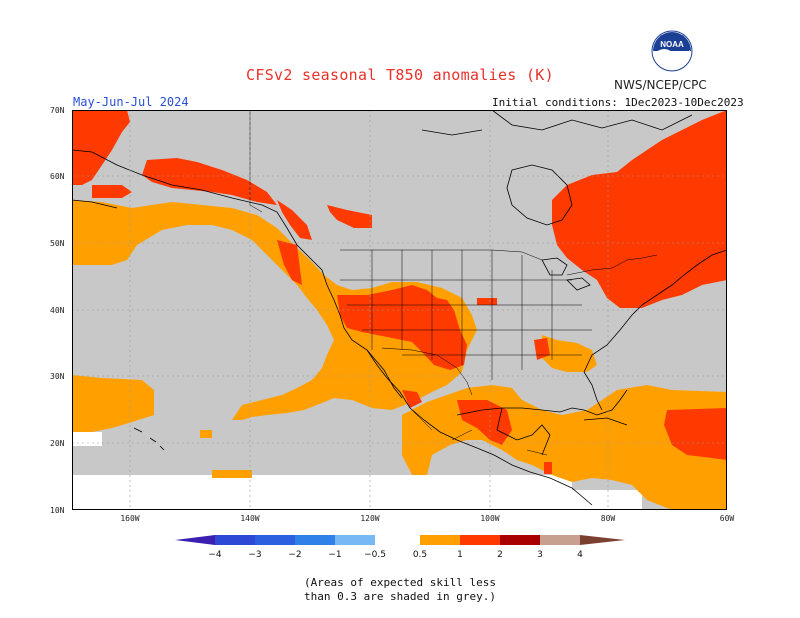  I want to click on colorbar-arrow-left, so click(195, 540).